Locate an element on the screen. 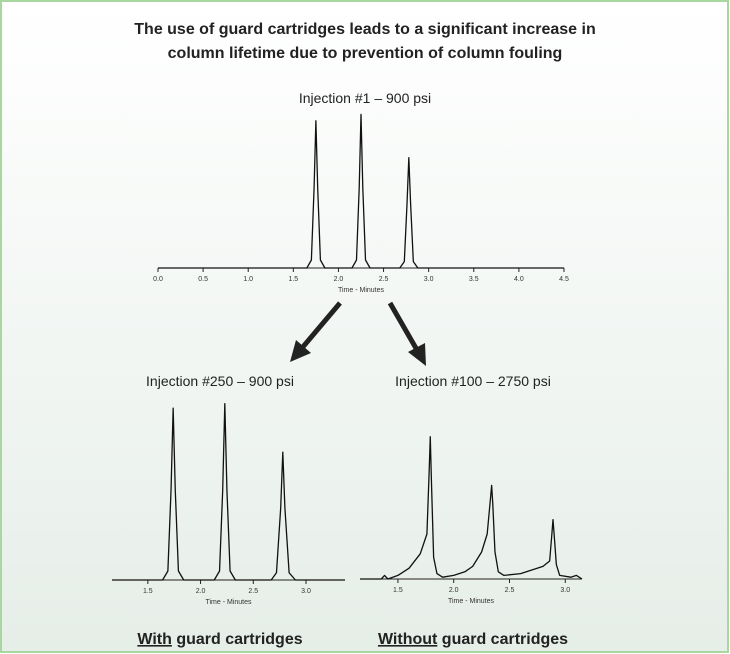  caption: With guard cartridges is located at coordinates (219, 639).